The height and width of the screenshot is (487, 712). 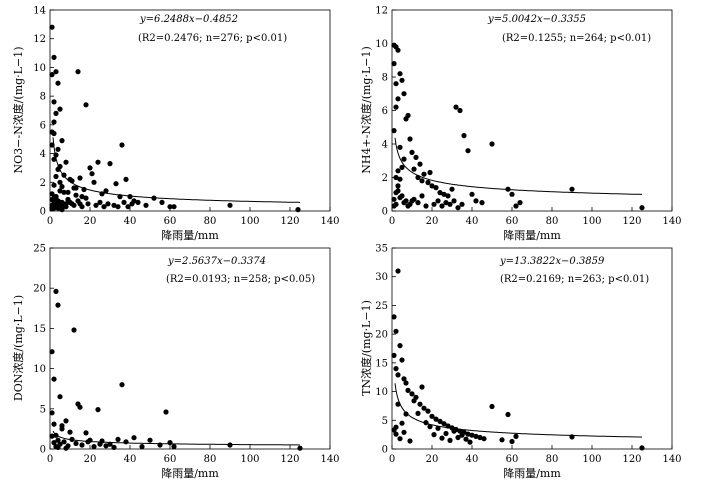 I want to click on fit-curve, so click(x=518, y=410).